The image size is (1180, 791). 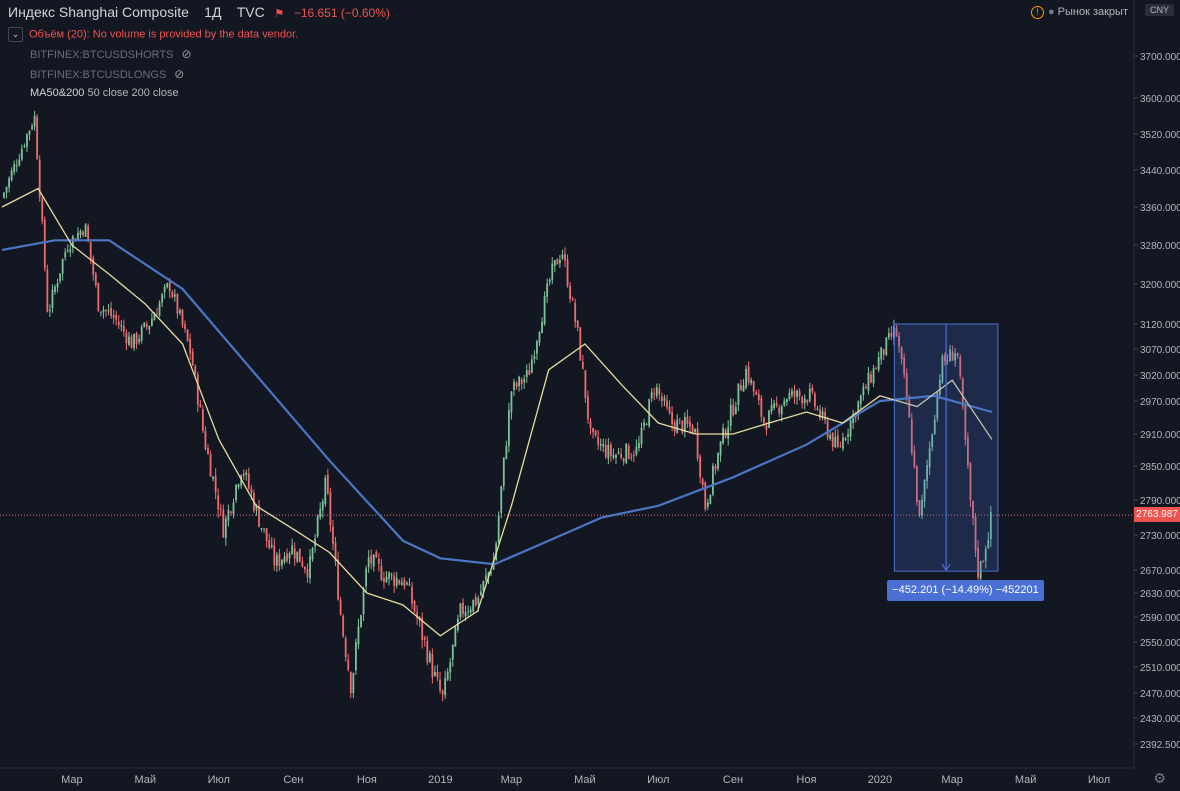 What do you see at coordinates (1159, 778) in the screenshot?
I see `settings-gear-icon: ⚙` at bounding box center [1159, 778].